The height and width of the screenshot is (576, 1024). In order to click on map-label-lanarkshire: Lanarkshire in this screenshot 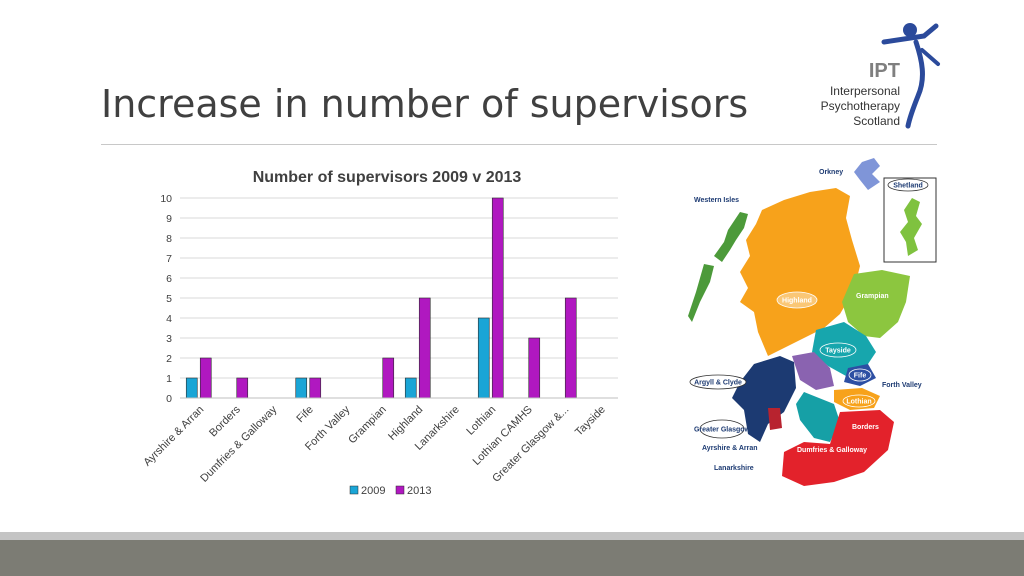, I will do `click(734, 468)`.